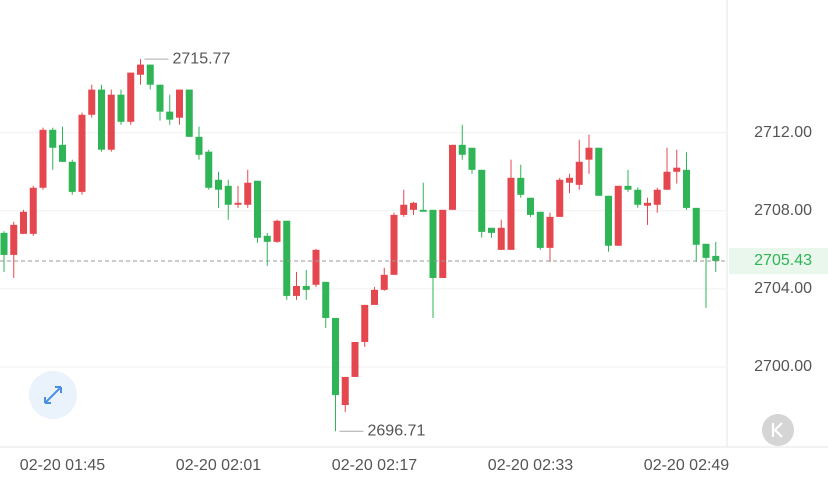 The width and height of the screenshot is (828, 482). What do you see at coordinates (783, 288) in the screenshot?
I see `y-tick-label: 2704.00` at bounding box center [783, 288].